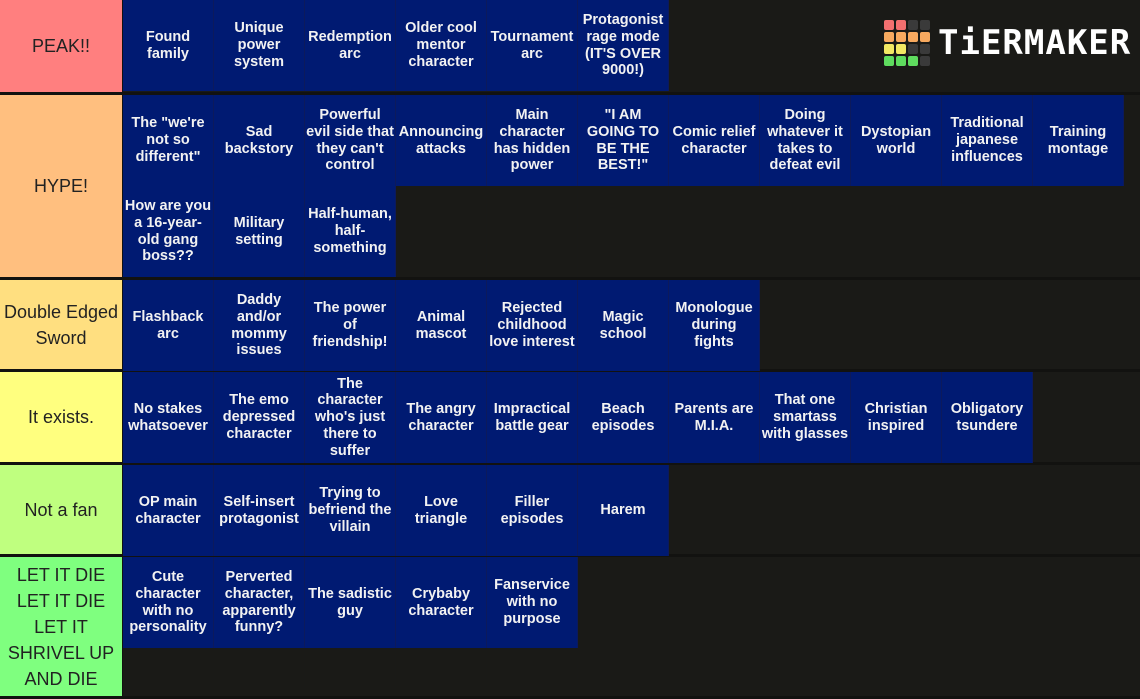  I want to click on tier-item-card: OP main character, so click(168, 510).